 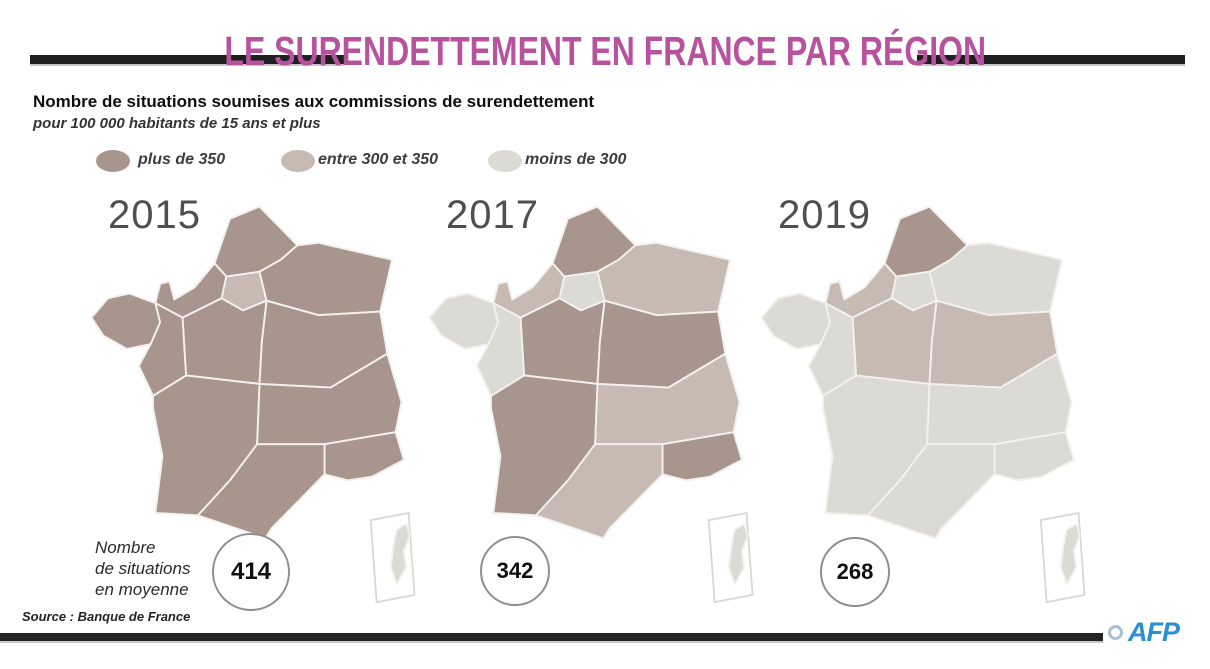 I want to click on year-label-2015: 2015, so click(x=154, y=215).